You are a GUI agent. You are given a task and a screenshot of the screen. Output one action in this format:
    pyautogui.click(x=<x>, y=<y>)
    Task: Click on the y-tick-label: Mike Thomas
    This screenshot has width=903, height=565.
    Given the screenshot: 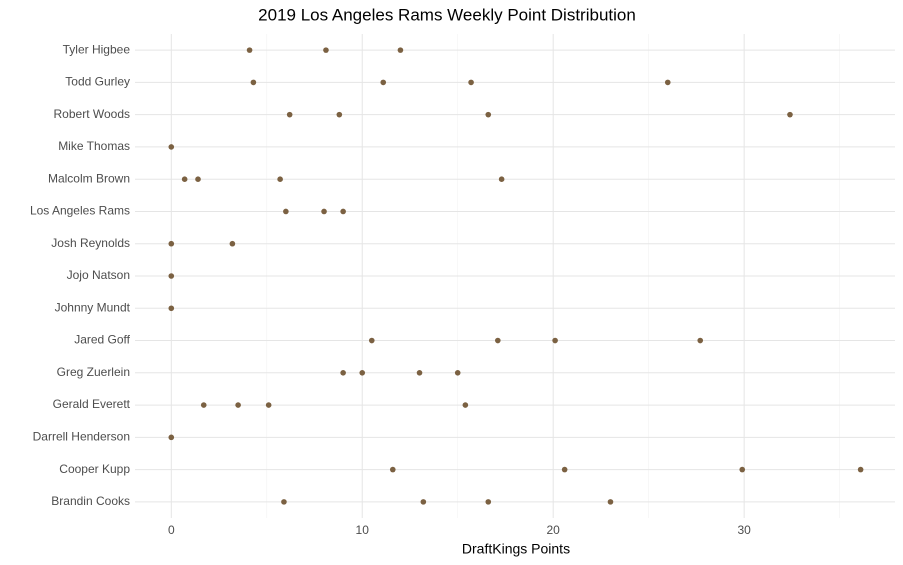 What is the action you would take?
    pyautogui.click(x=94, y=146)
    